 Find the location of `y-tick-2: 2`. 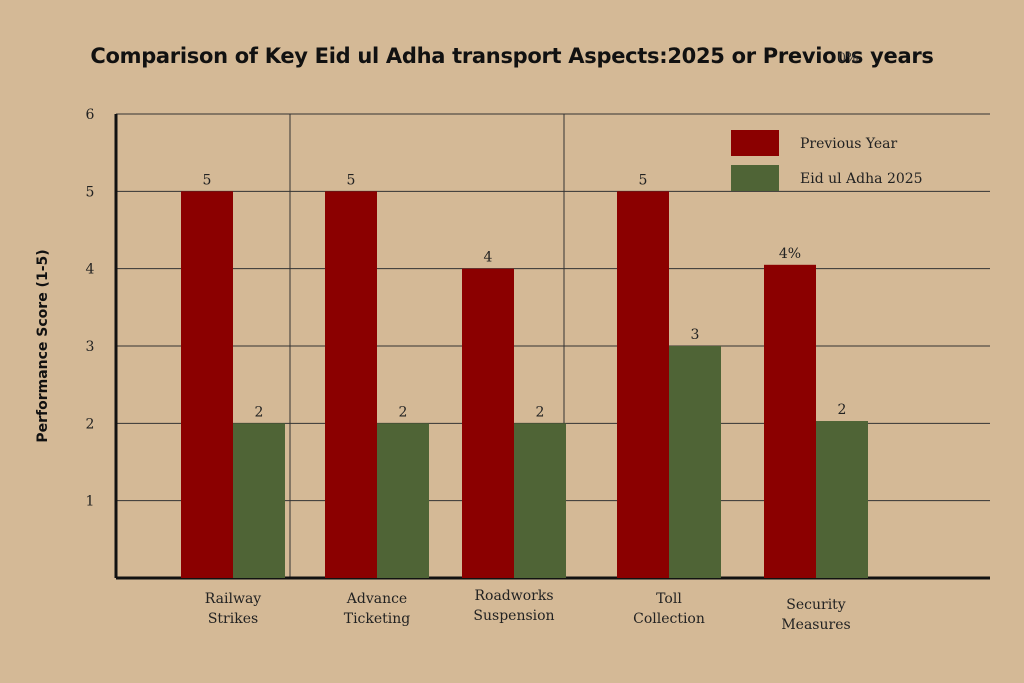

y-tick-2: 2 is located at coordinates (90, 424).